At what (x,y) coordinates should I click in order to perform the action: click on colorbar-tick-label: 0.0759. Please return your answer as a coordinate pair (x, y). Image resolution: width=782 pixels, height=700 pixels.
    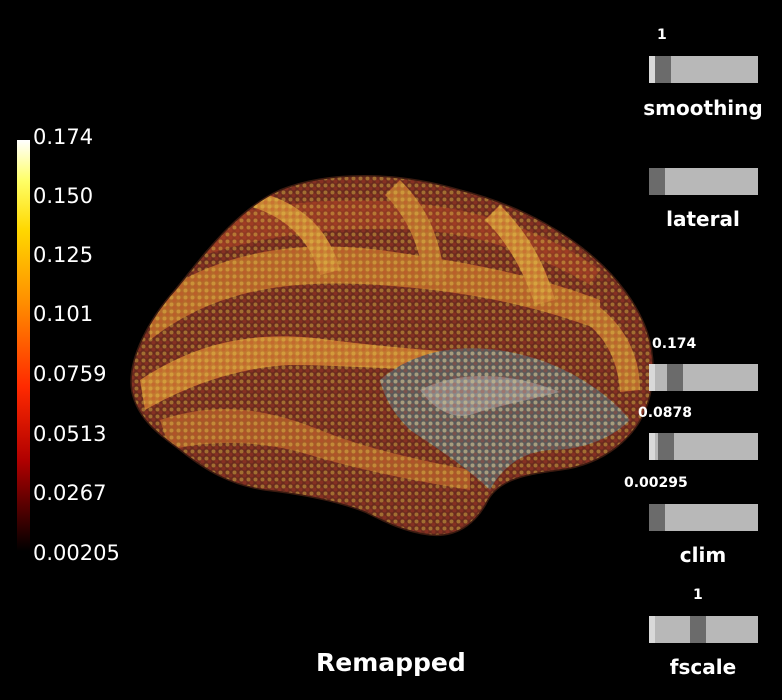
    Looking at the image, I should click on (70, 374).